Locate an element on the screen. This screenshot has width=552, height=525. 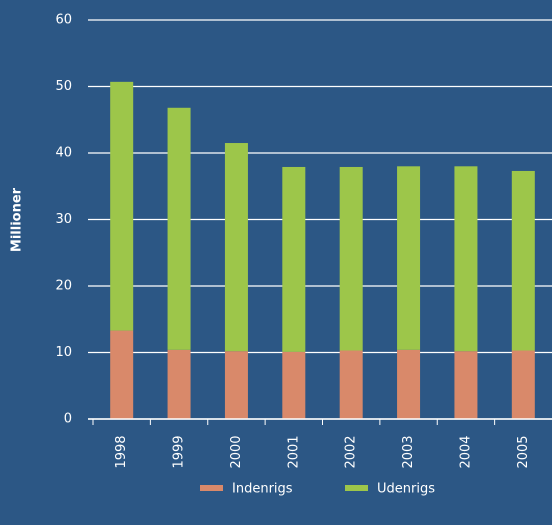
x-tick-label: 2001 is located at coordinates (293, 451).